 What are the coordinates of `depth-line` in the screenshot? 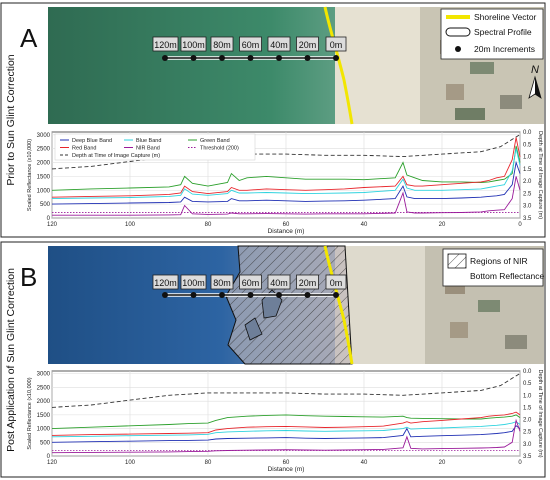 It's located at (286, 390).